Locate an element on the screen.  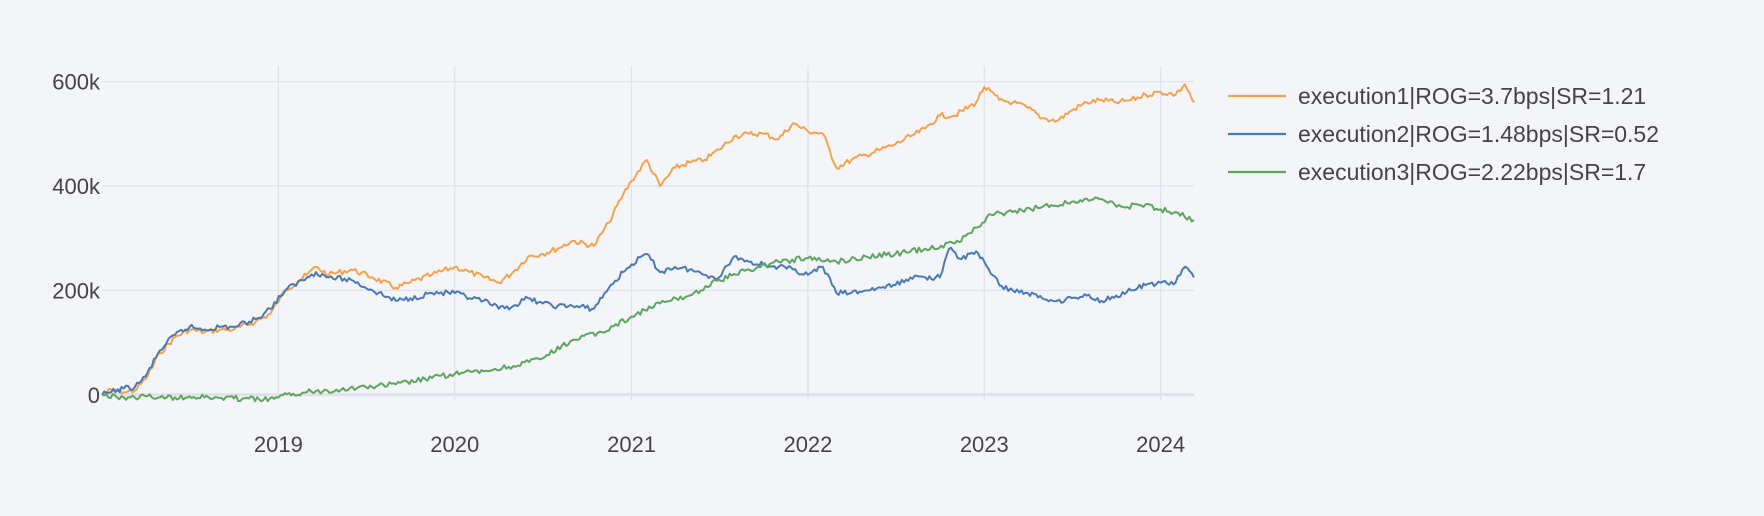
x-tick-label: 2024 is located at coordinates (1160, 444).